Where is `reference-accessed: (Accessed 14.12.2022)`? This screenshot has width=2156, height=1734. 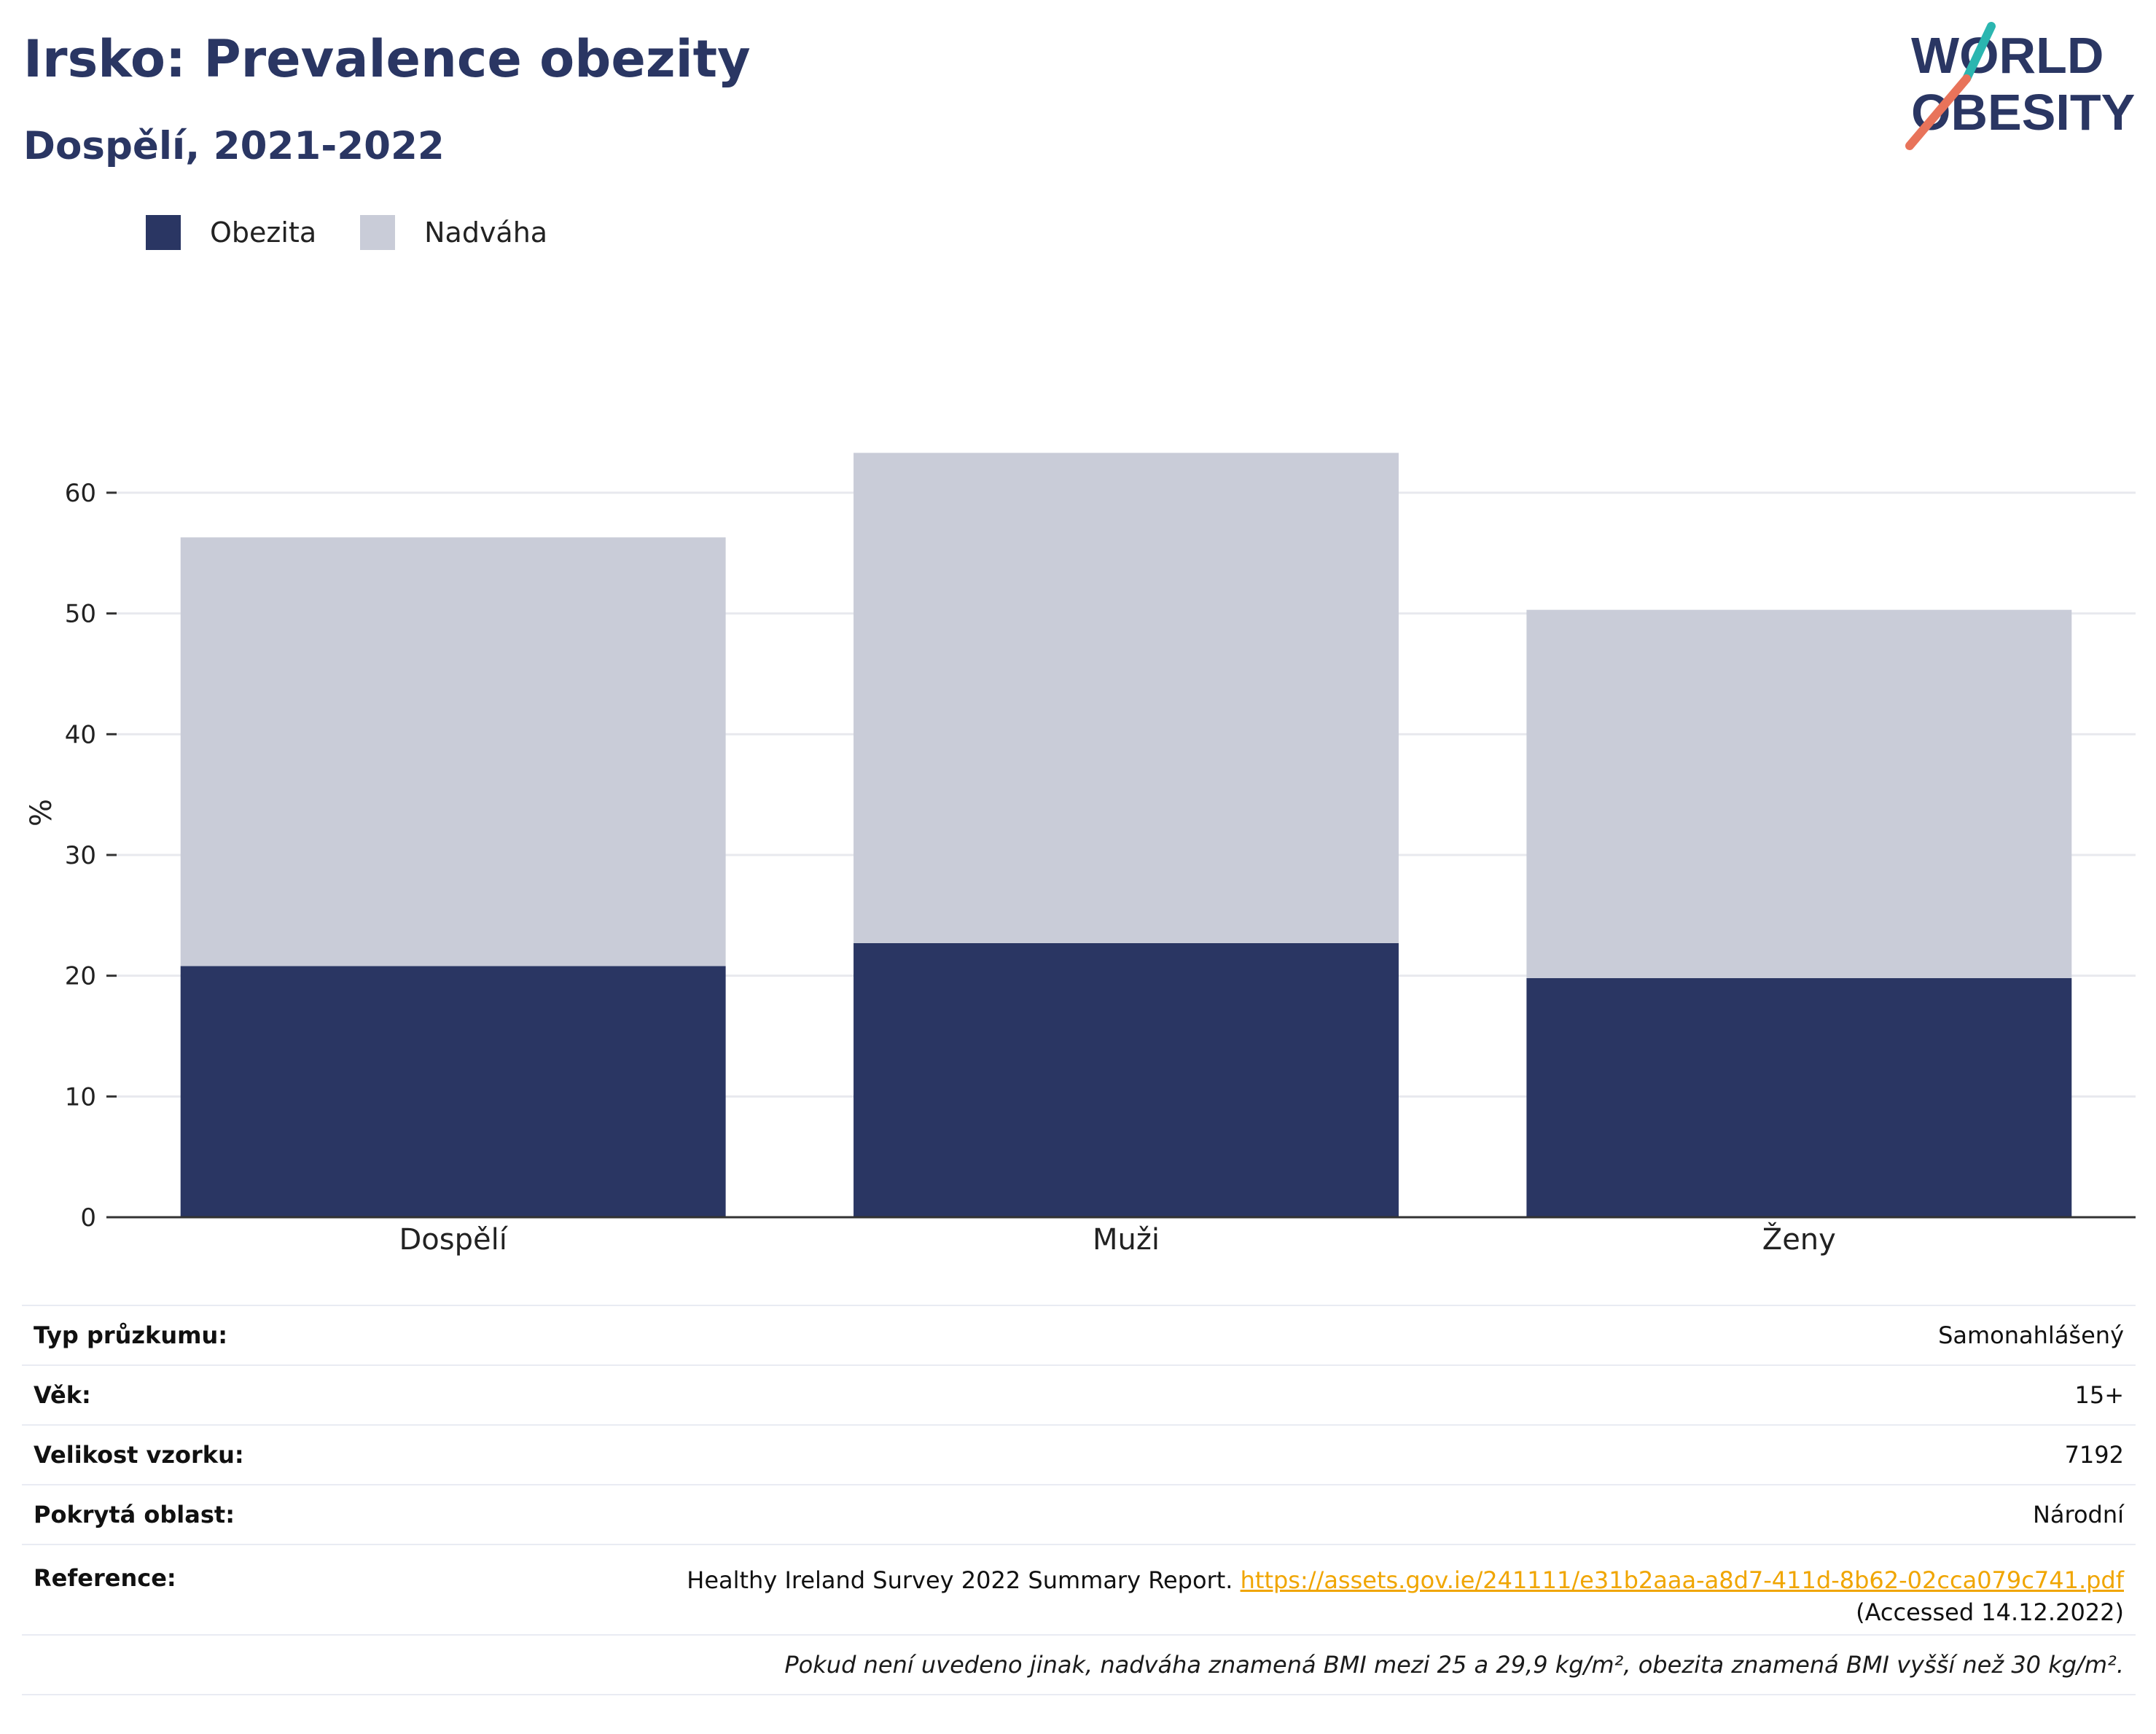
reference-accessed: (Accessed 14.12.2022) is located at coordinates (1990, 1612).